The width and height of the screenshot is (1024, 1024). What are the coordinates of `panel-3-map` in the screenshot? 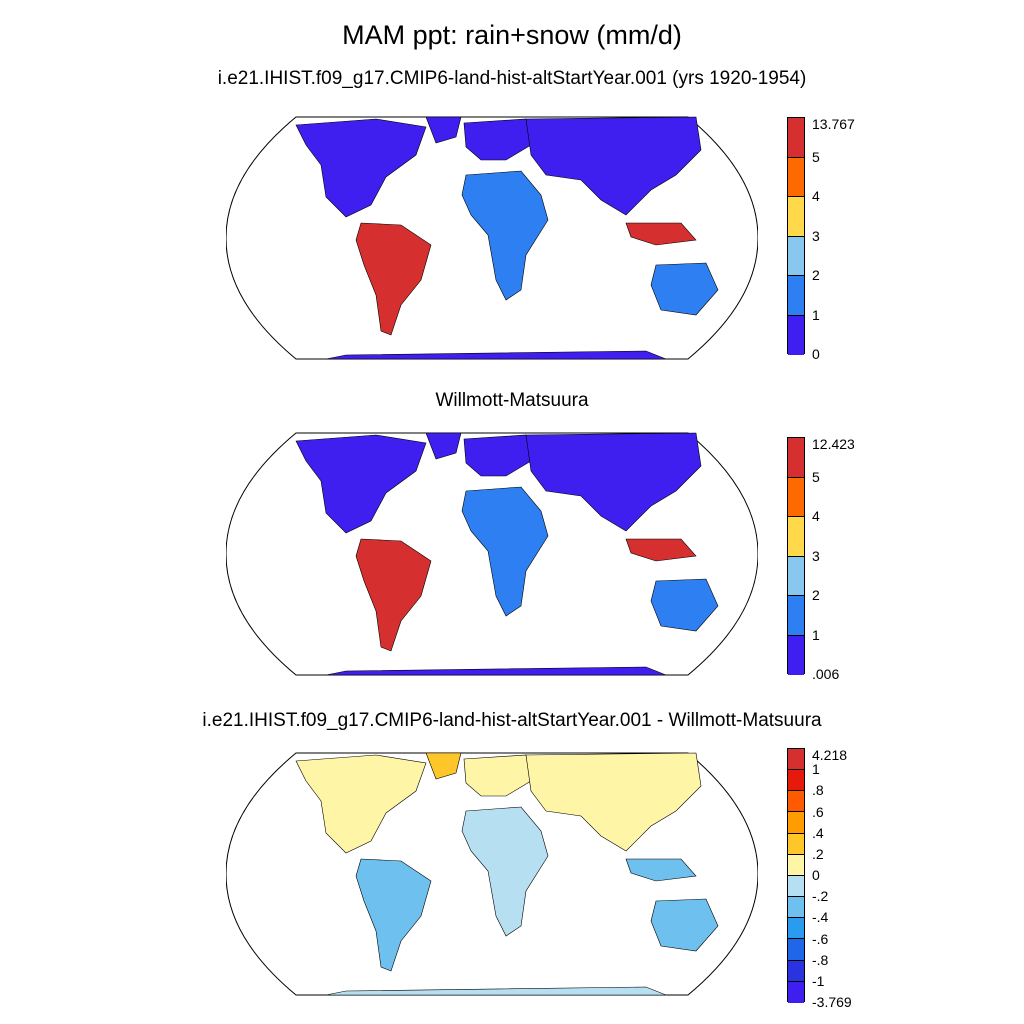 It's located at (492, 874).